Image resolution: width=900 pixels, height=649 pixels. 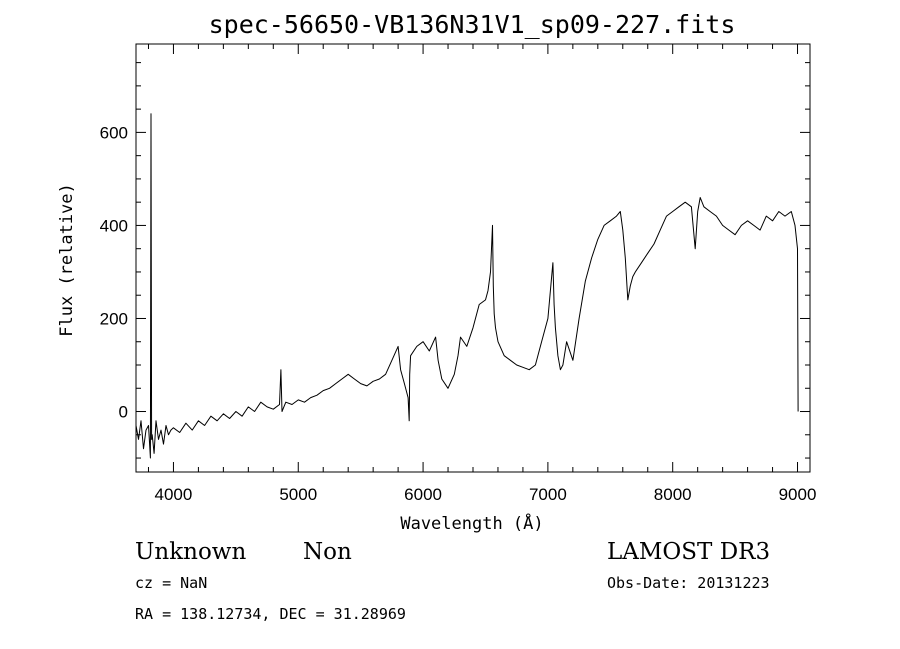 What do you see at coordinates (688, 552) in the screenshot?
I see `survey-label: LAMOST DR3` at bounding box center [688, 552].